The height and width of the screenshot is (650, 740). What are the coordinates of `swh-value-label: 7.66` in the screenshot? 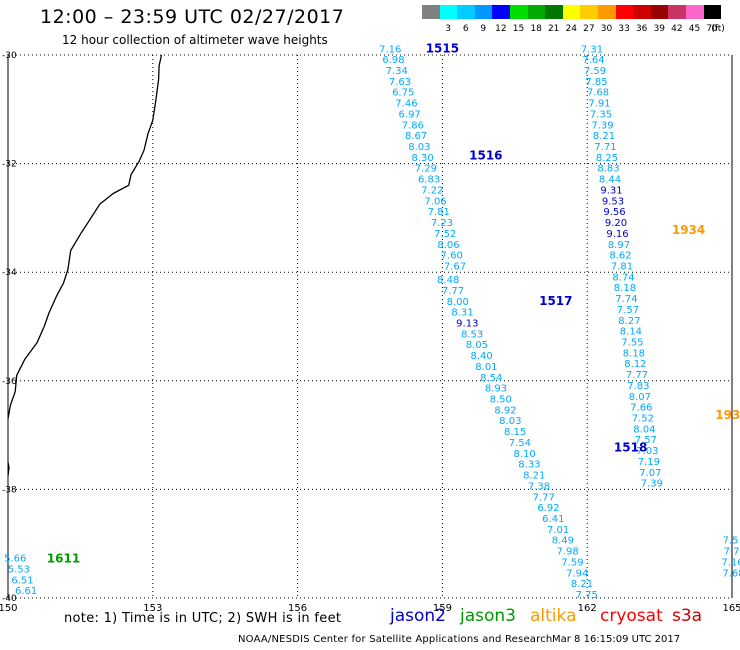 It's located at (641, 408).